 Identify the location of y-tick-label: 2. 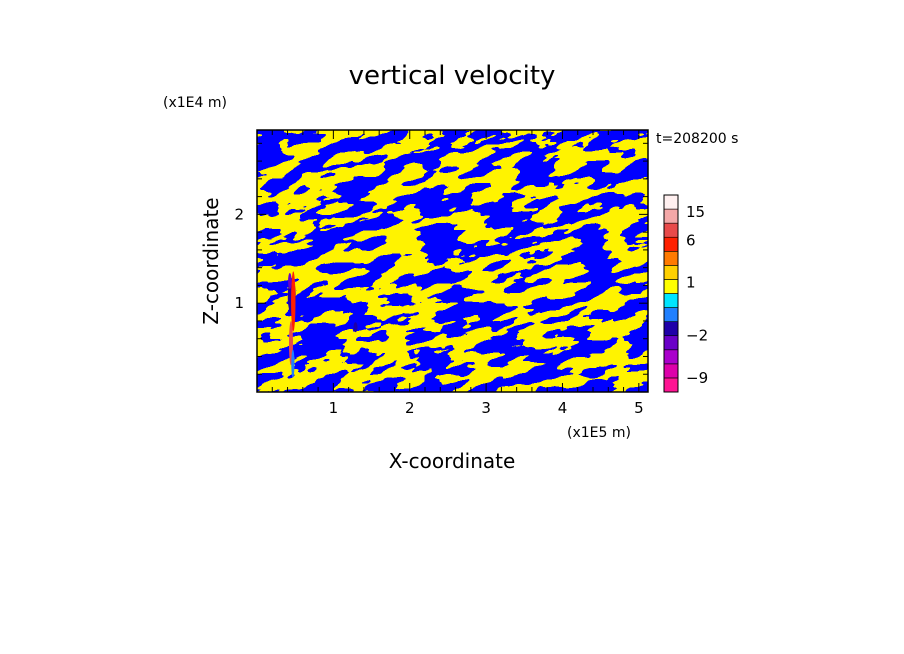
(239, 214).